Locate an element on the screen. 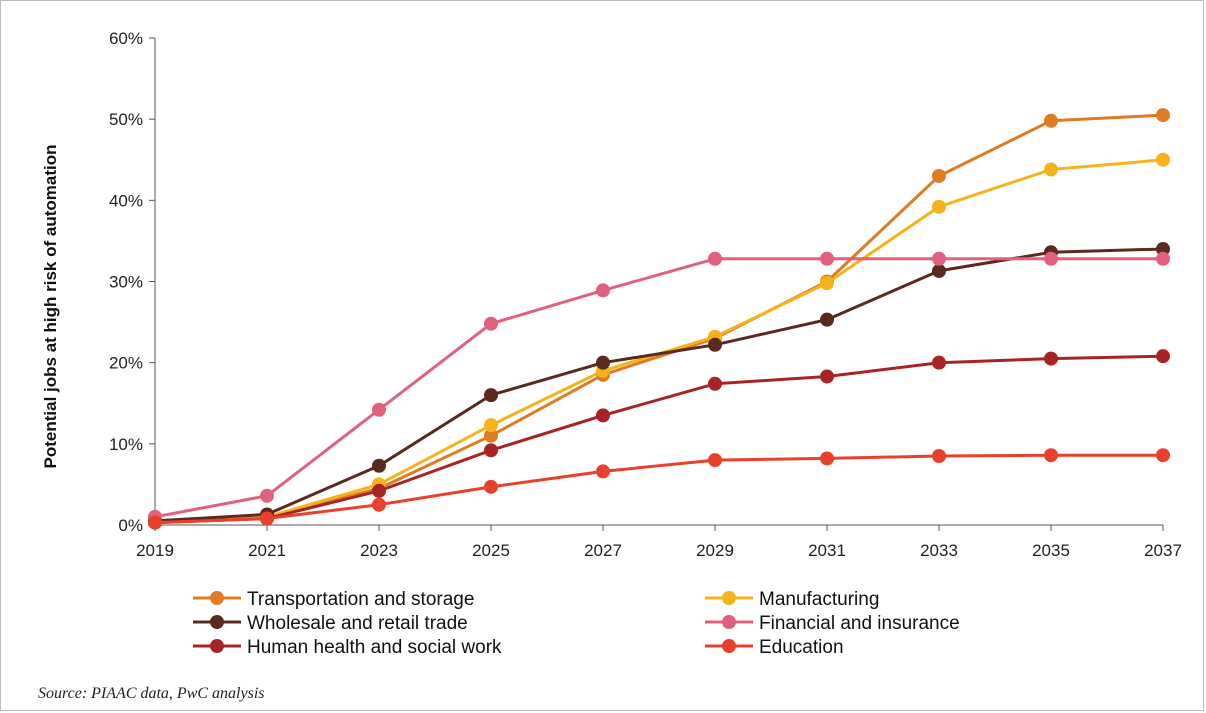  y-tick-label: 10% is located at coordinates (126, 444).